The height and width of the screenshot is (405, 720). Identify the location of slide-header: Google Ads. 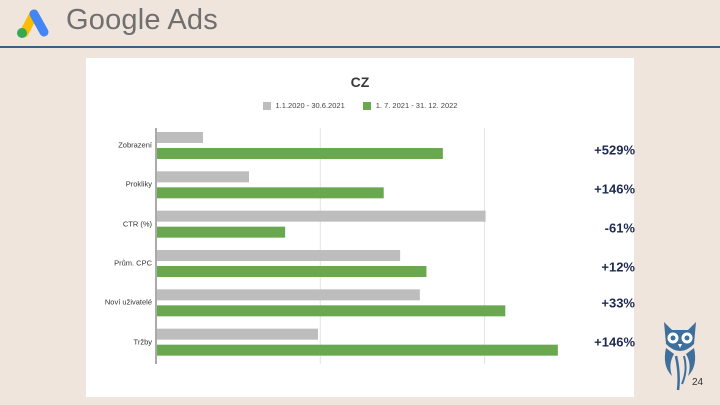
(360, 24).